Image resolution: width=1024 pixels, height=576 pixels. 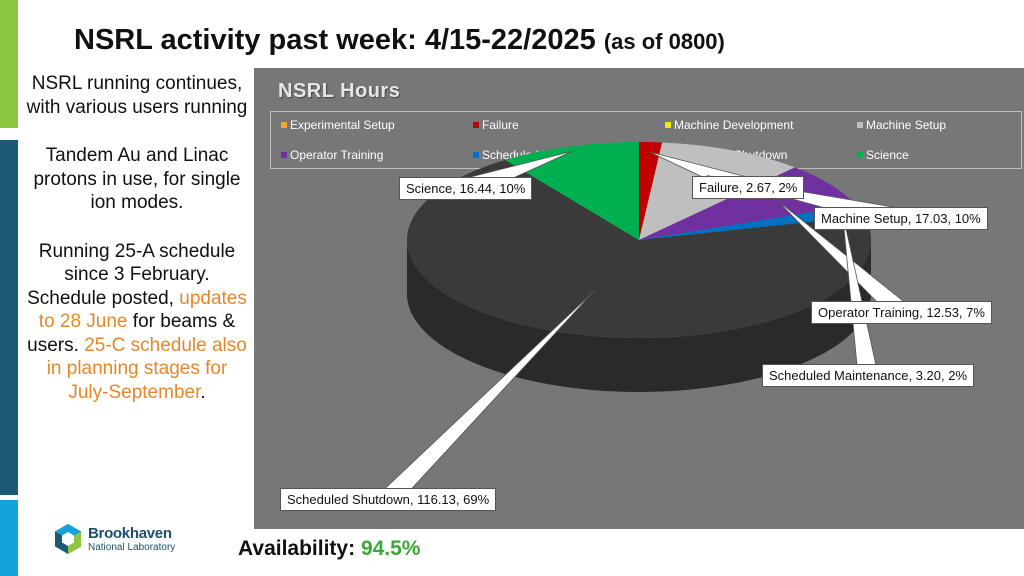 I want to click on availability: Availability: 94.5%, so click(x=329, y=549).